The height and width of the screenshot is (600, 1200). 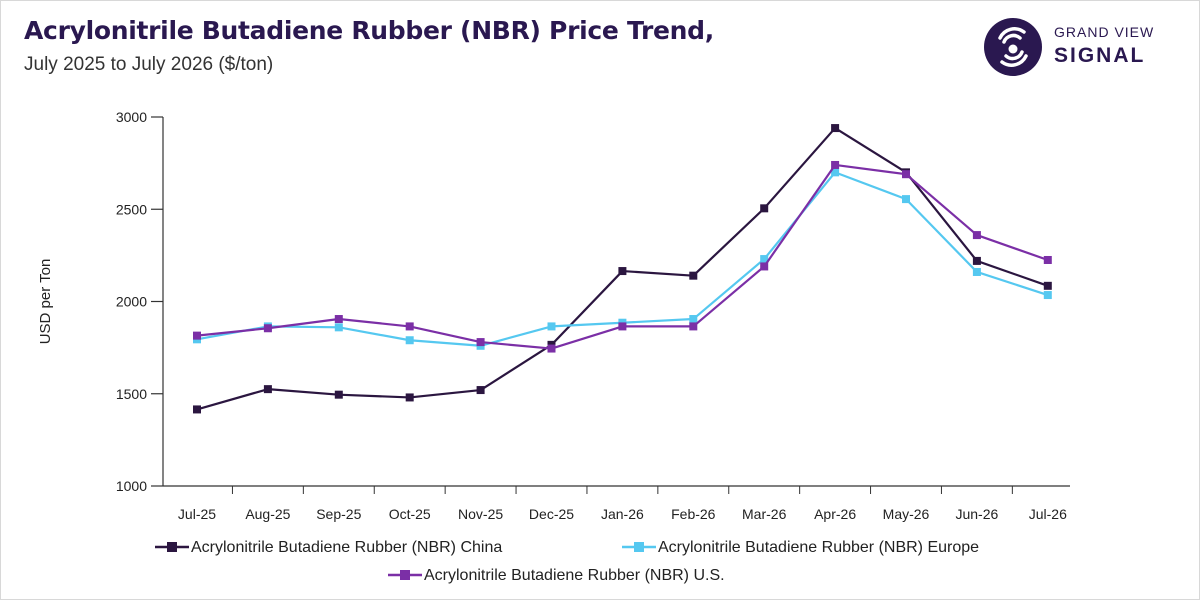 I want to click on chart-subtitle: July 2025 to July 2026 ($/ton), so click(x=149, y=64).